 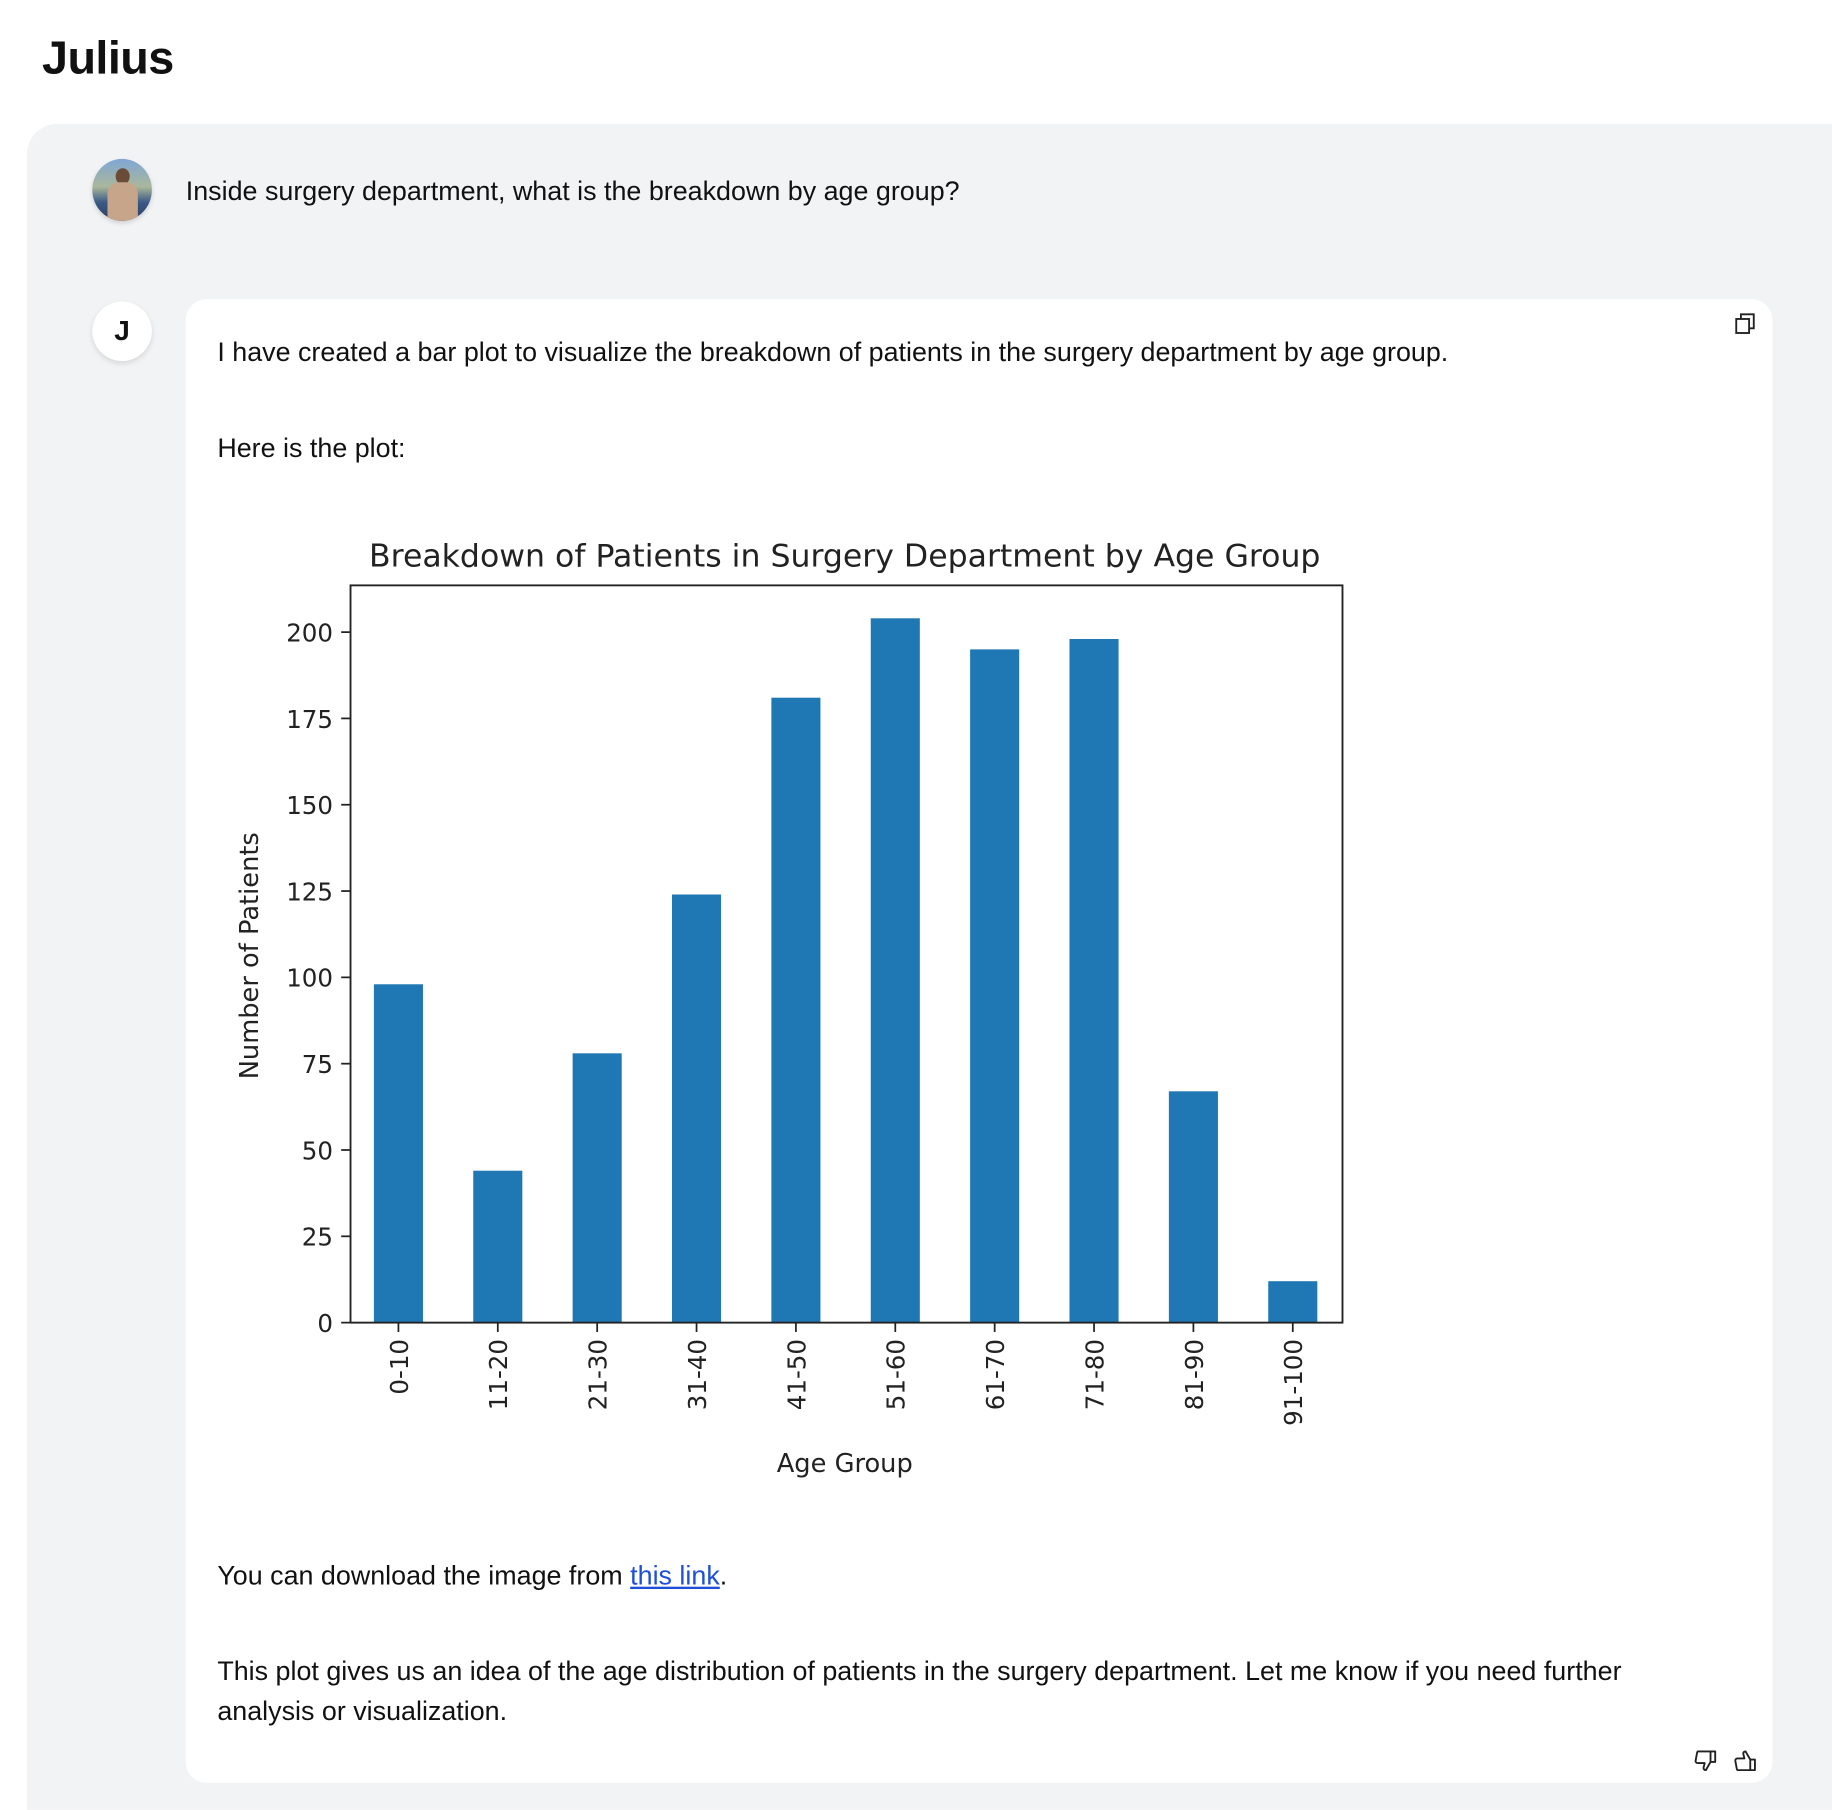 I want to click on app-title: Julius, so click(x=108, y=58).